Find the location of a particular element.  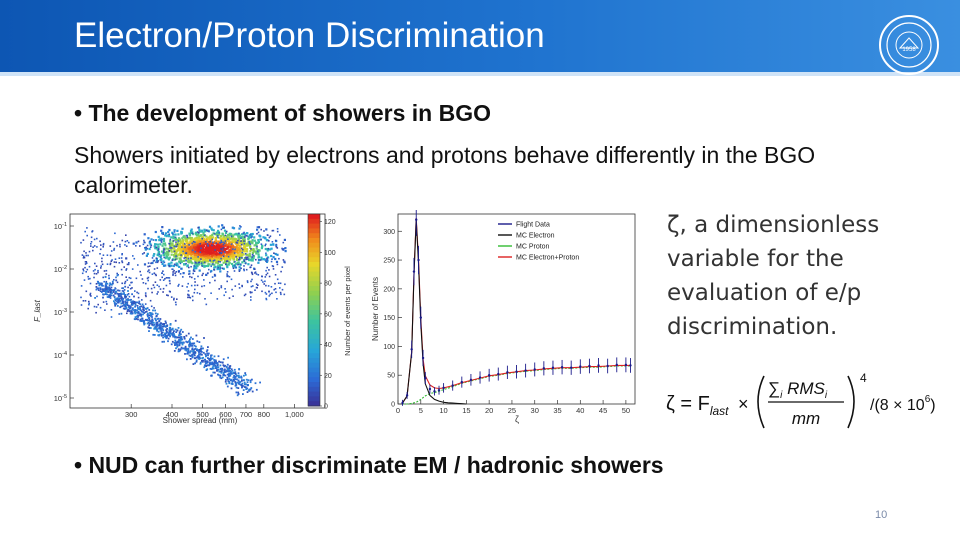

svg-text: ∑i RMSi is located at coordinates (798, 390).